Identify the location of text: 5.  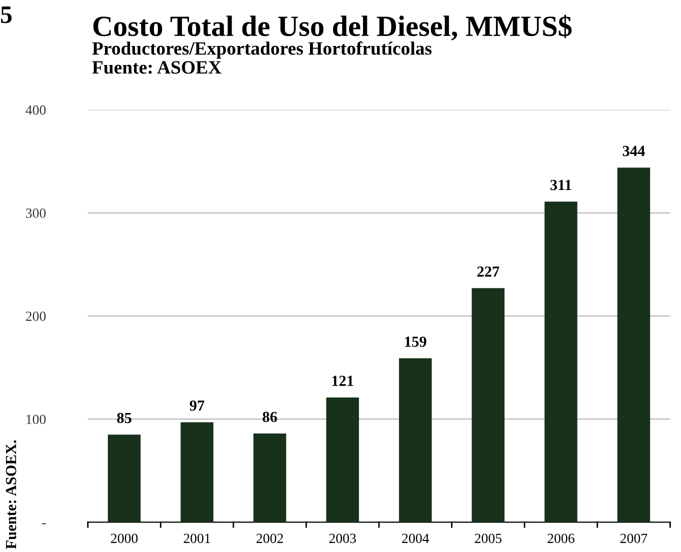
(6, 15).